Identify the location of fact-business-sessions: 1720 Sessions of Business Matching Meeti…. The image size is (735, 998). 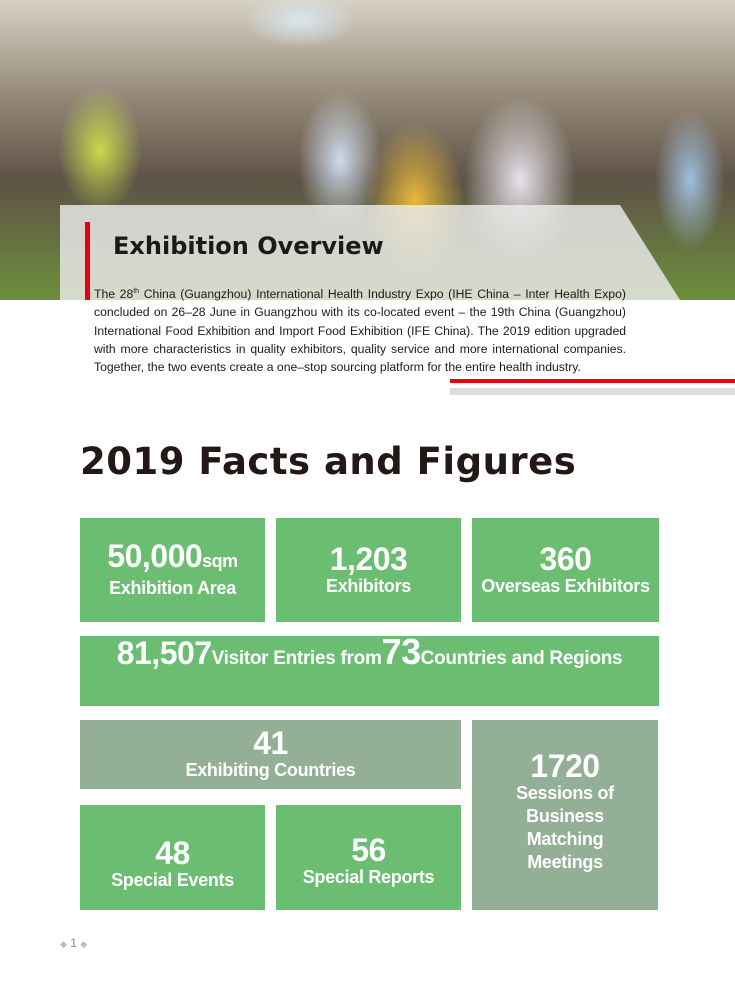
(565, 815).